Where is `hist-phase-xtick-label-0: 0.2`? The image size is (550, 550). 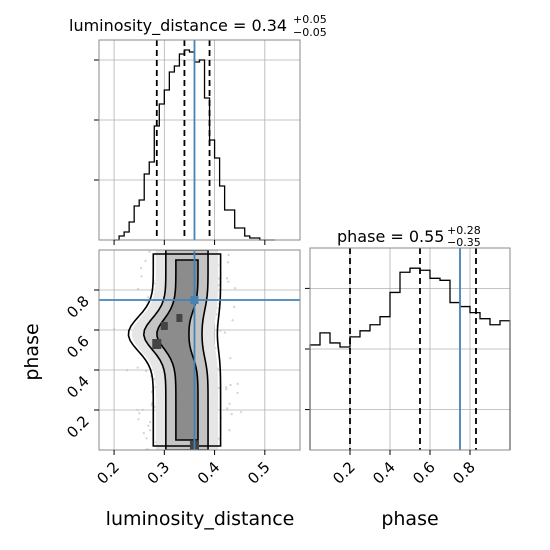 hist-phase-xtick-label-0: 0.2 is located at coordinates (344, 473).